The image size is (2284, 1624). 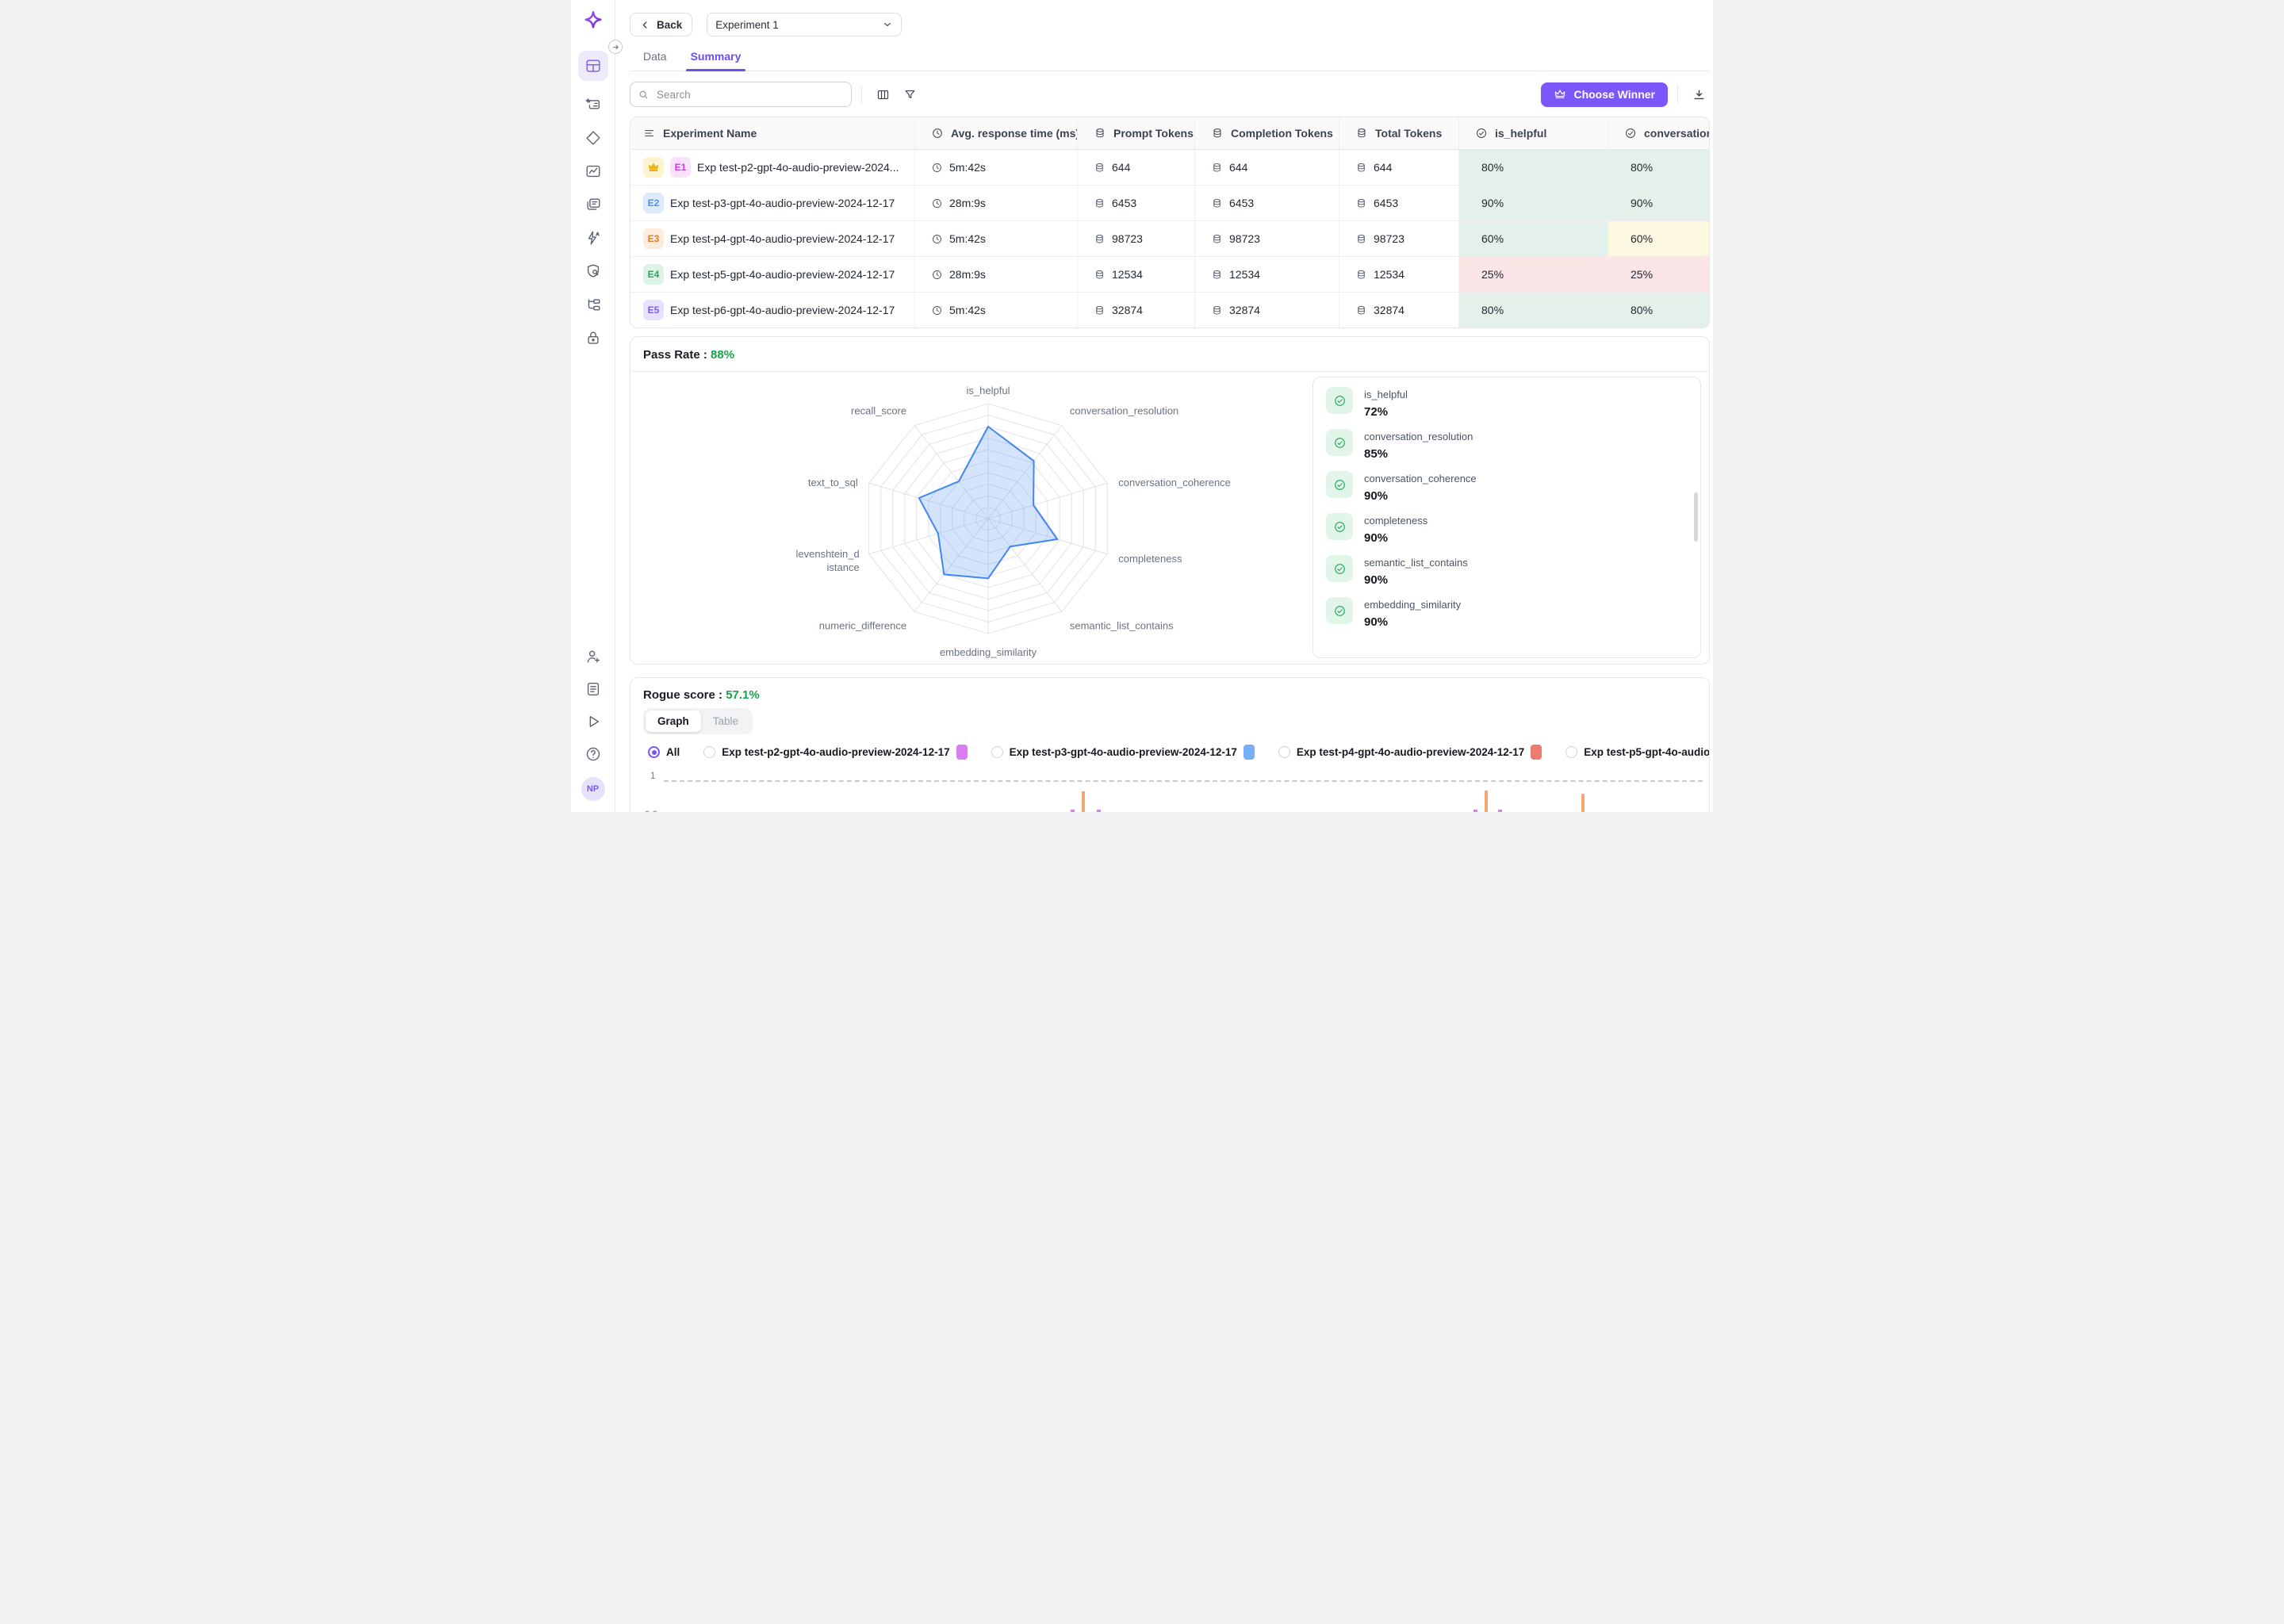 I want to click on completion-tokens-cell: 644, so click(x=1266, y=167).